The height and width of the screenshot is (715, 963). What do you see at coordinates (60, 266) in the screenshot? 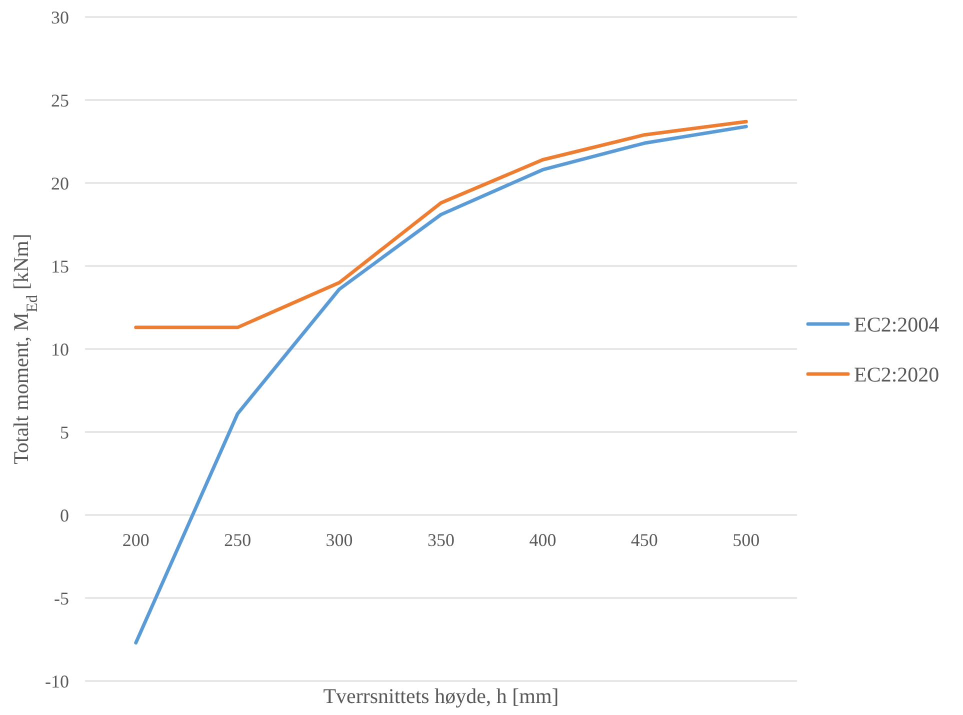
I see `y-tick-label: 15` at bounding box center [60, 266].